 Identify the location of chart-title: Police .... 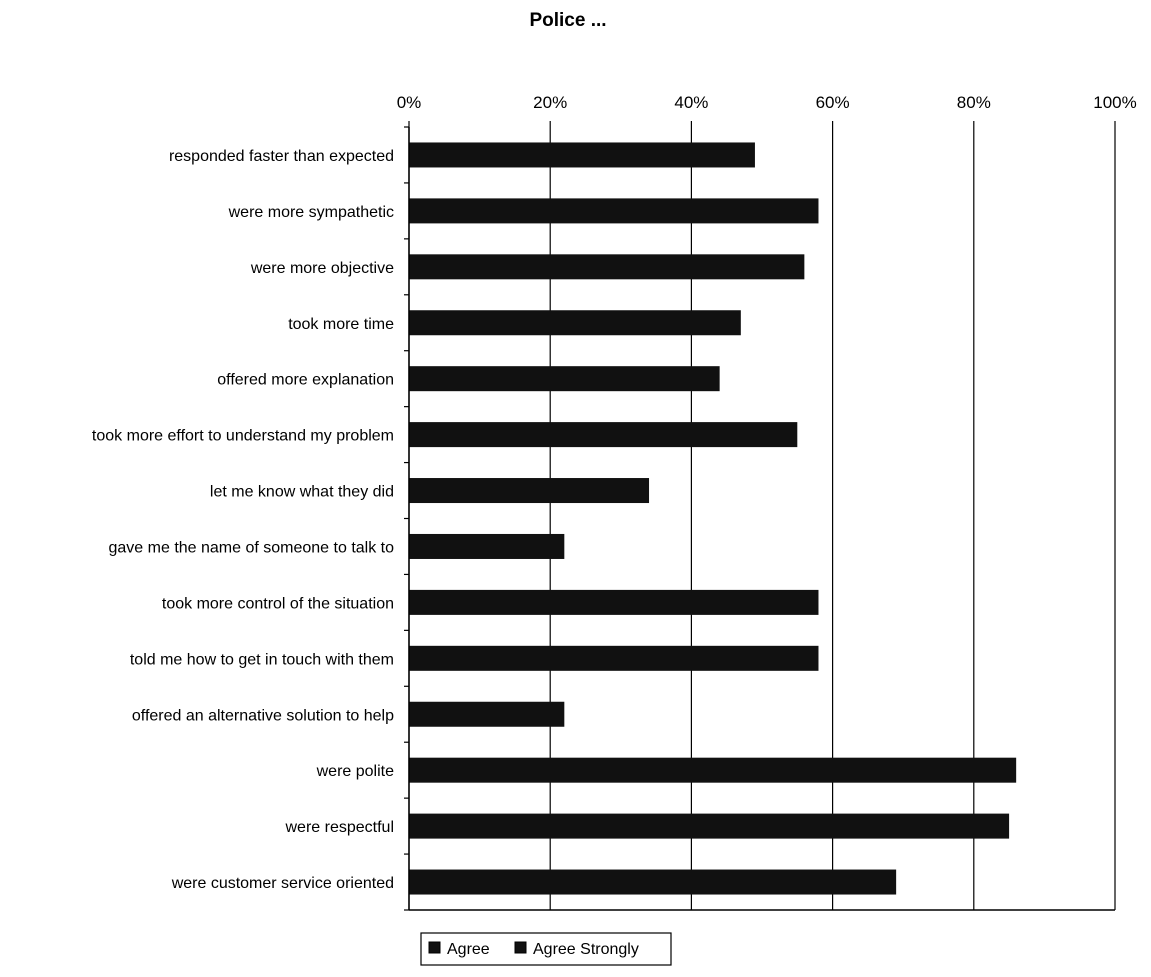
(567, 20).